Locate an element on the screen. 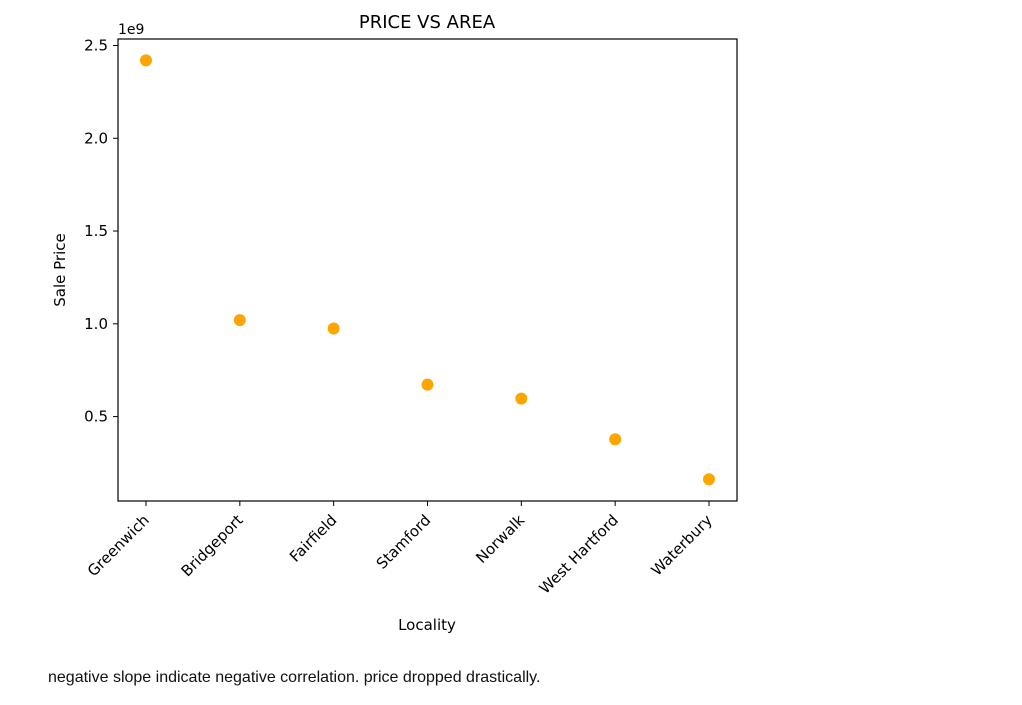 The width and height of the screenshot is (1022, 705). y-axis-label: Sale Price is located at coordinates (60, 269).